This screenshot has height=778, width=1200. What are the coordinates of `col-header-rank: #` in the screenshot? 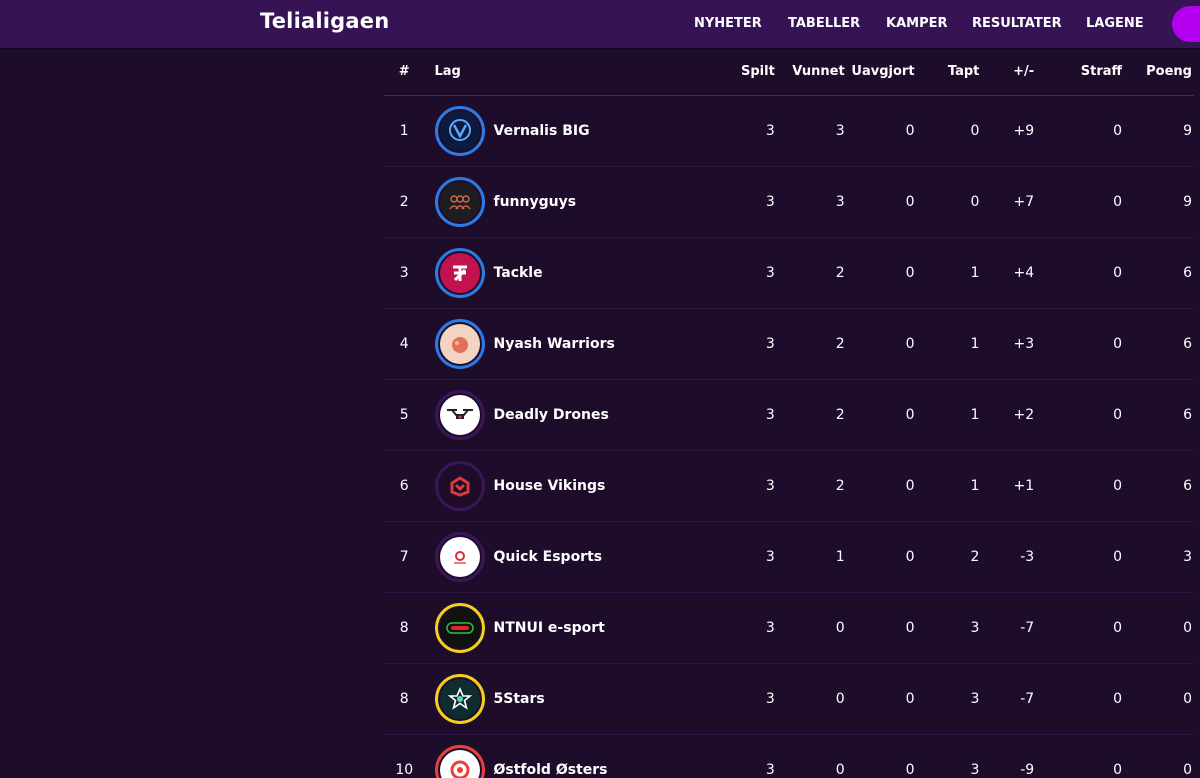 It's located at (404, 72).